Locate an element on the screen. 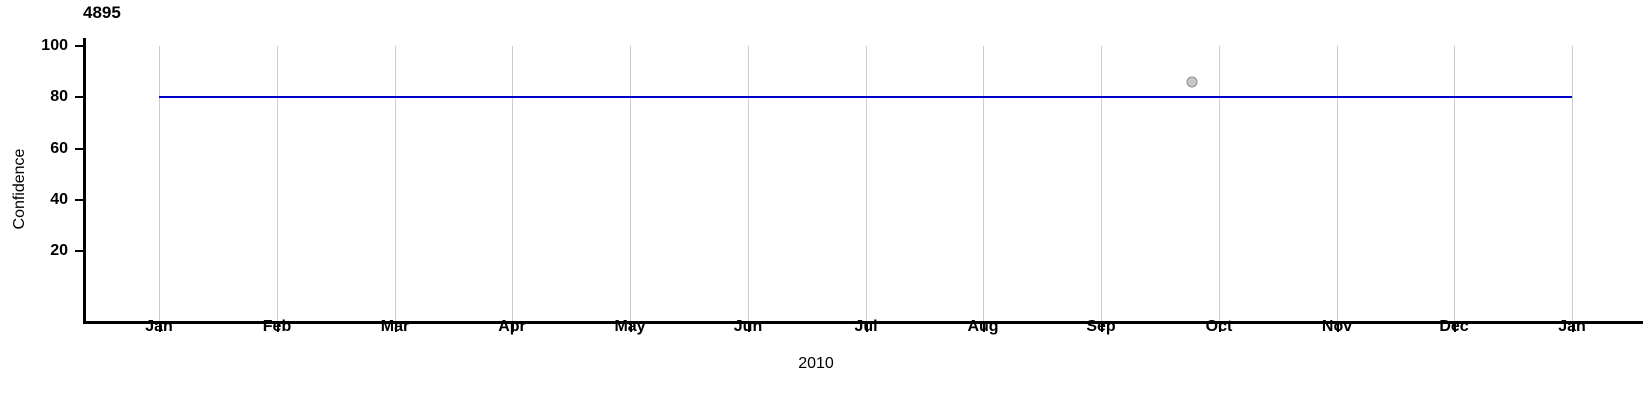 This screenshot has width=1650, height=400. x-tick-label: Nov is located at coordinates (1337, 326).